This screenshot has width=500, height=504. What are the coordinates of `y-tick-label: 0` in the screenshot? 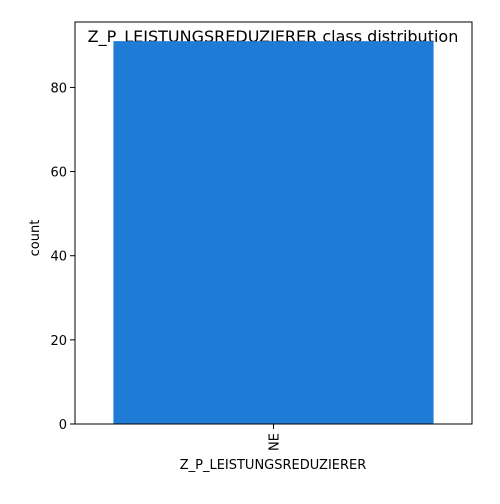 It's located at (63, 425).